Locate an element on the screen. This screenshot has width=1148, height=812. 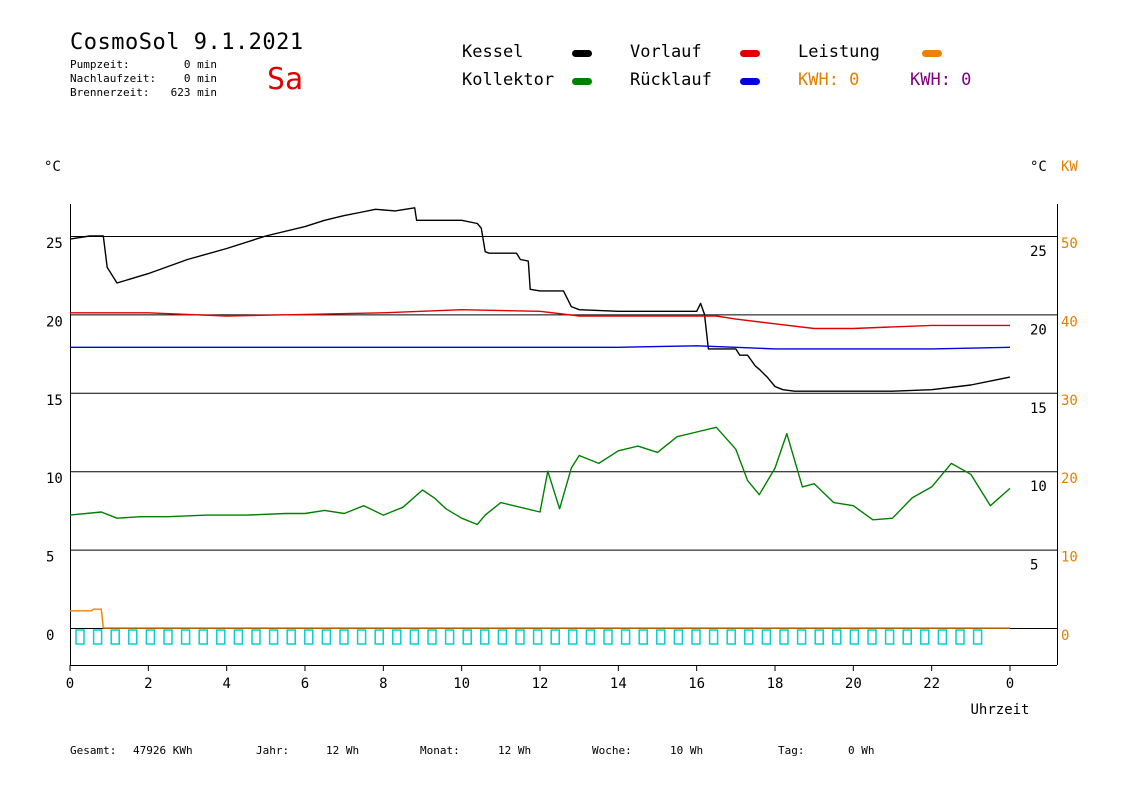
legend-label-kessel: Kessel is located at coordinates (493, 52).